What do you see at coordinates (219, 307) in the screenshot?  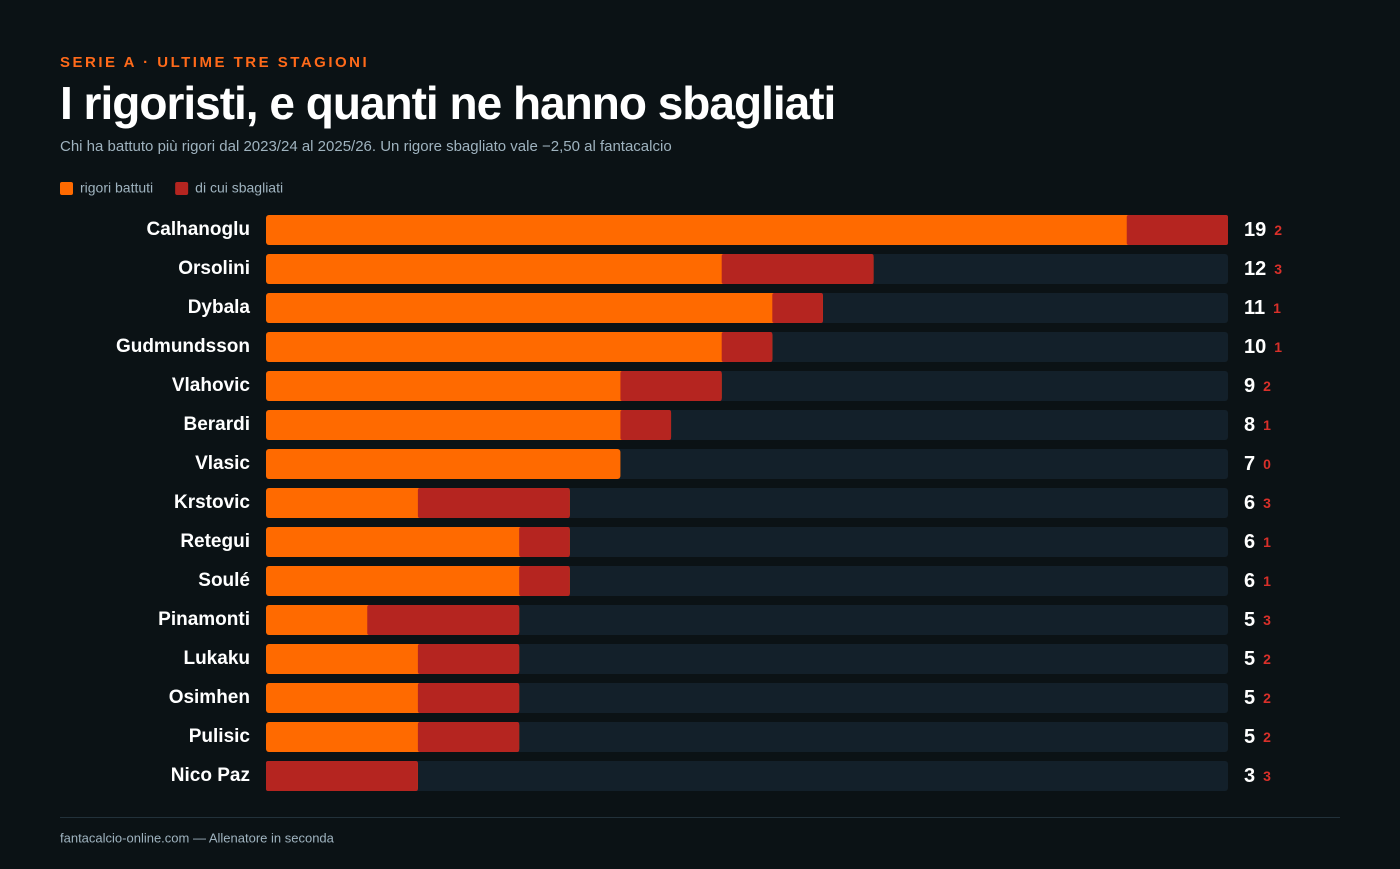 I see `category-label: Dybala` at bounding box center [219, 307].